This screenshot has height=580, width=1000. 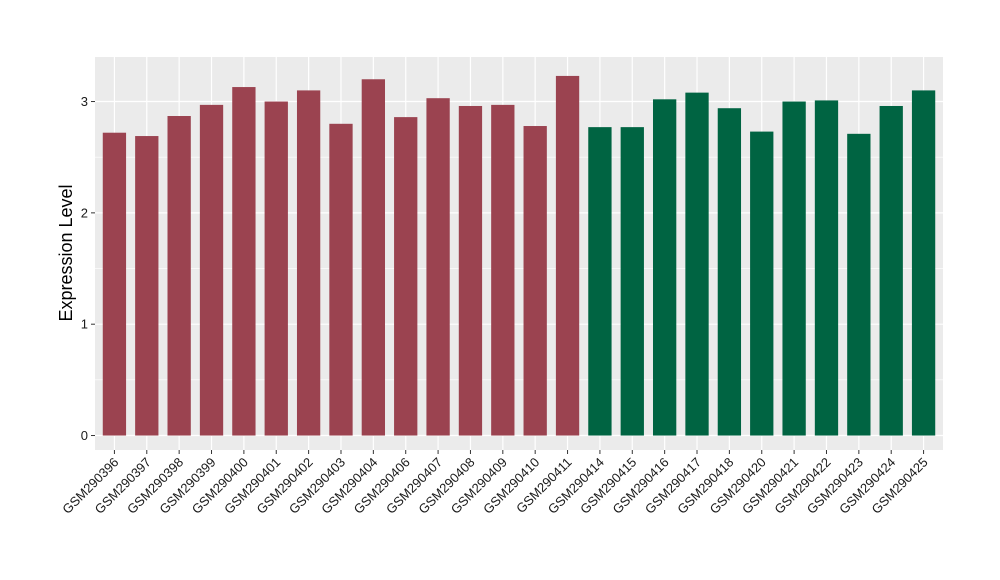 I want to click on bar-GSM290410, so click(x=535, y=281).